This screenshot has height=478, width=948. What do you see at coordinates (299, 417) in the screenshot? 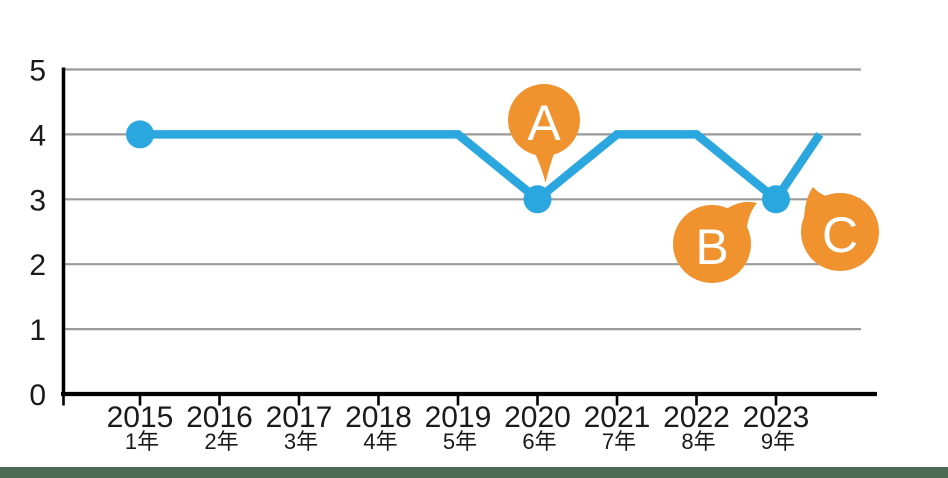
I see `x-tick-label: 2017` at bounding box center [299, 417].